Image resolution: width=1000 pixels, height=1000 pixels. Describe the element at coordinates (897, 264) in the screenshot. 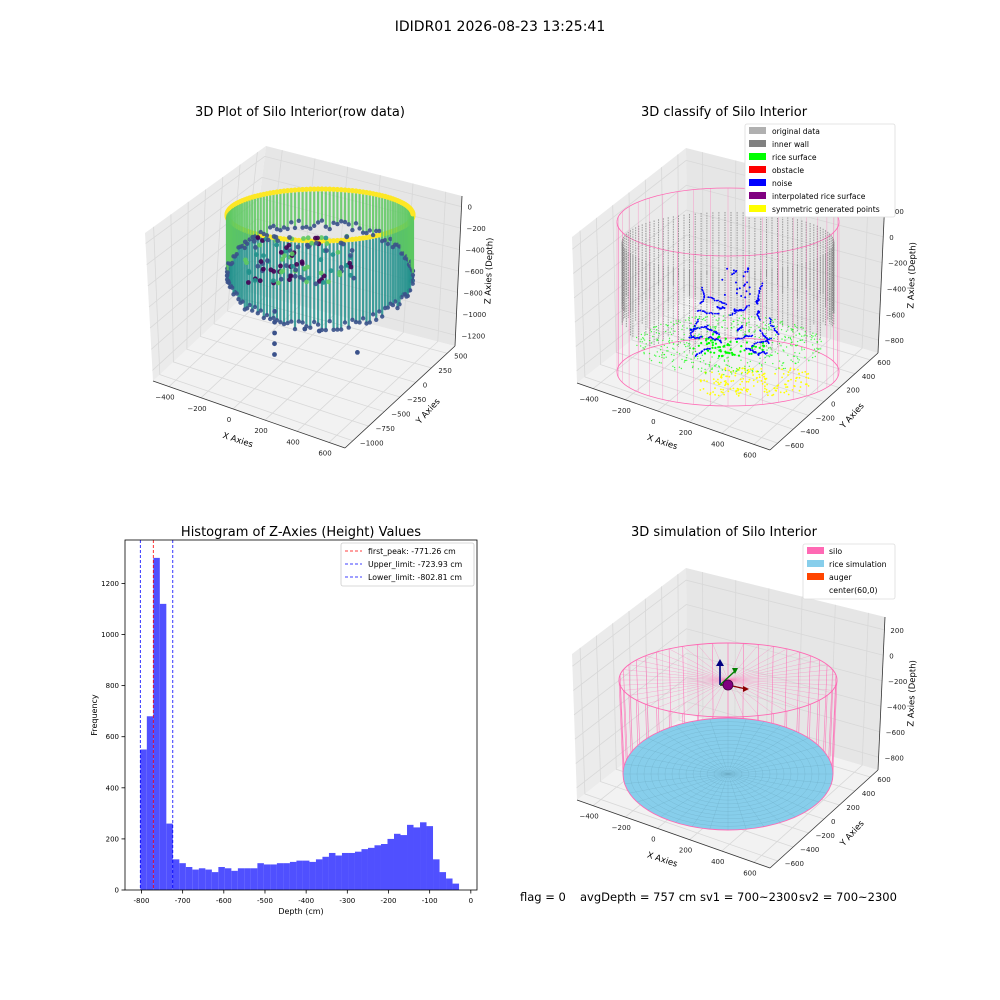

I see `cls-z-tick: −200` at that location.